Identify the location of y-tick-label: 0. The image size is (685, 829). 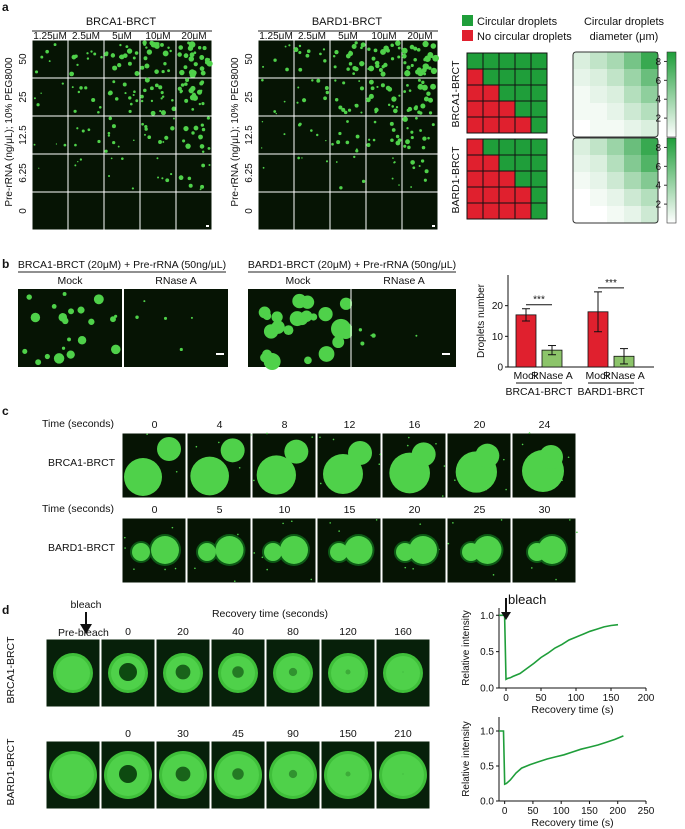
(500, 368).